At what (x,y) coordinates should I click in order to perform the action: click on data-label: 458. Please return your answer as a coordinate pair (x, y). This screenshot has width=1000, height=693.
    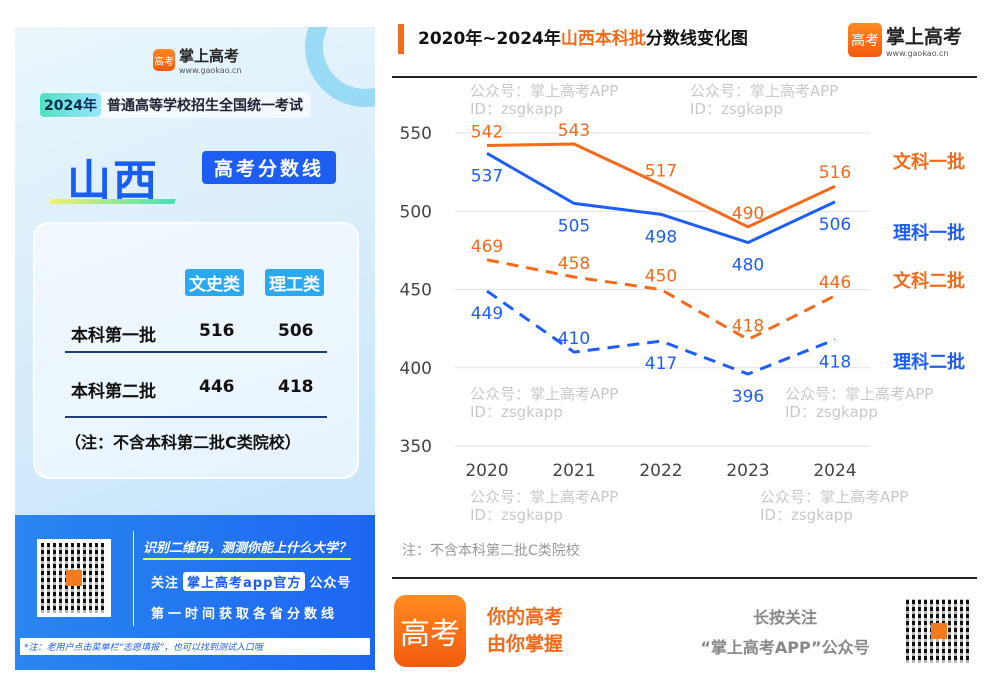
    Looking at the image, I should click on (574, 264).